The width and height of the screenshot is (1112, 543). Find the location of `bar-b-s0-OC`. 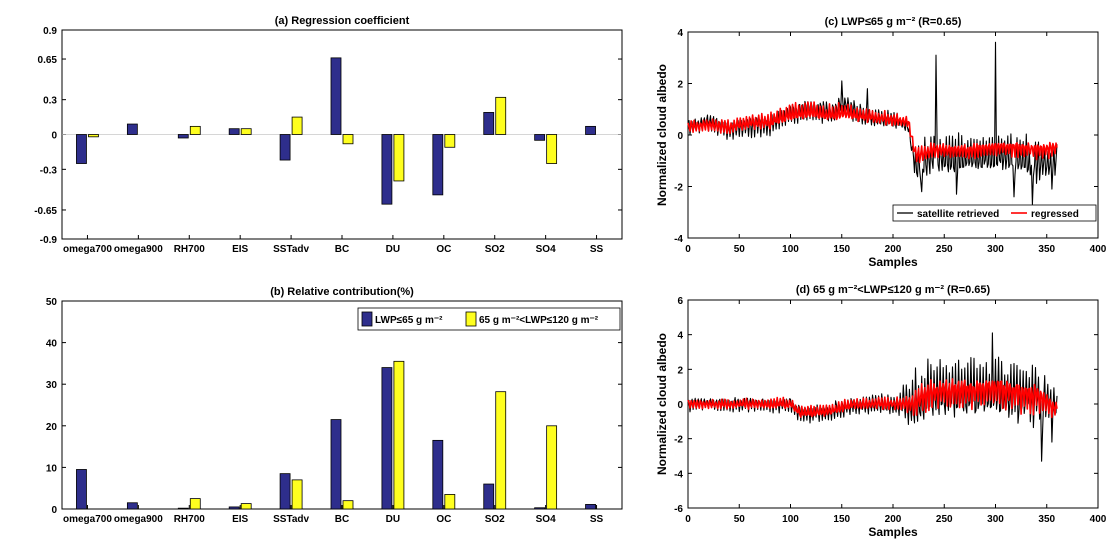

bar-b-s0-OC is located at coordinates (438, 474).